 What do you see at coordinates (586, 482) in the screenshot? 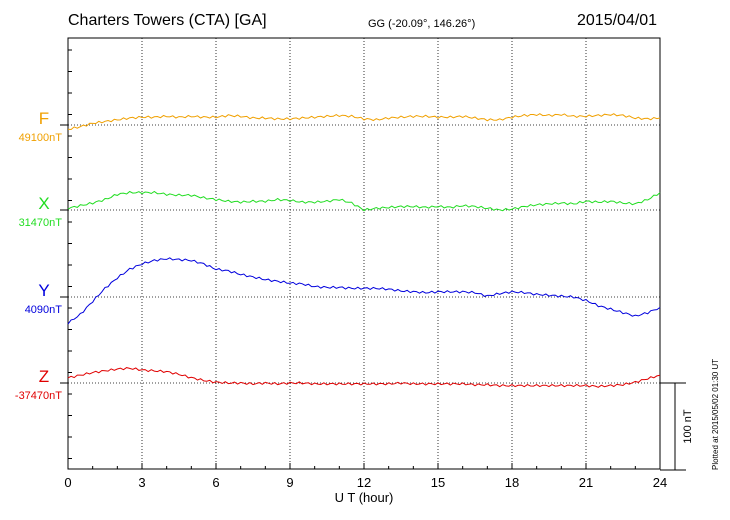
I see `x-tick-label: 21` at bounding box center [586, 482].